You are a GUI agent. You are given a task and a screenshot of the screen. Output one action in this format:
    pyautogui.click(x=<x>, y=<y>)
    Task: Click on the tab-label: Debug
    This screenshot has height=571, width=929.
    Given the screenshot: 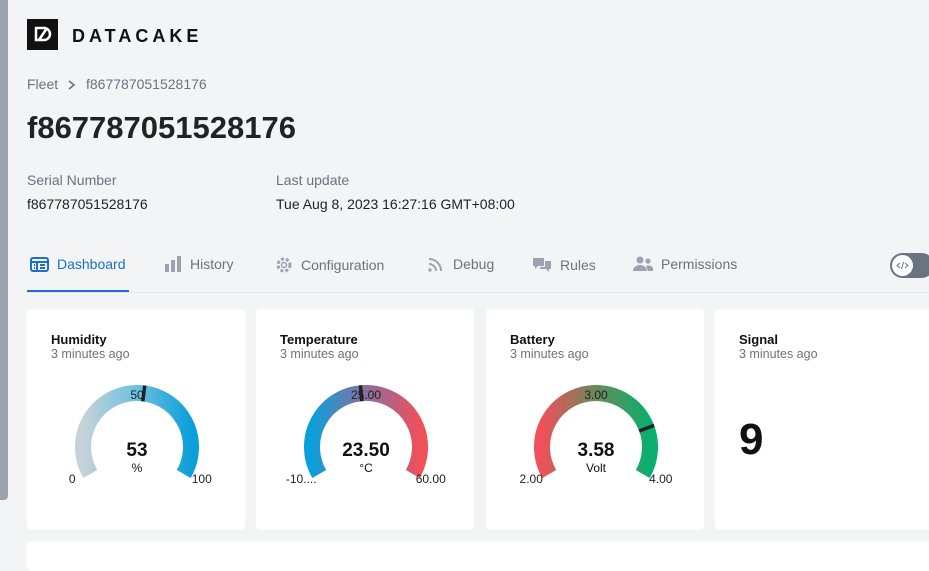 What is the action you would take?
    pyautogui.click(x=474, y=264)
    